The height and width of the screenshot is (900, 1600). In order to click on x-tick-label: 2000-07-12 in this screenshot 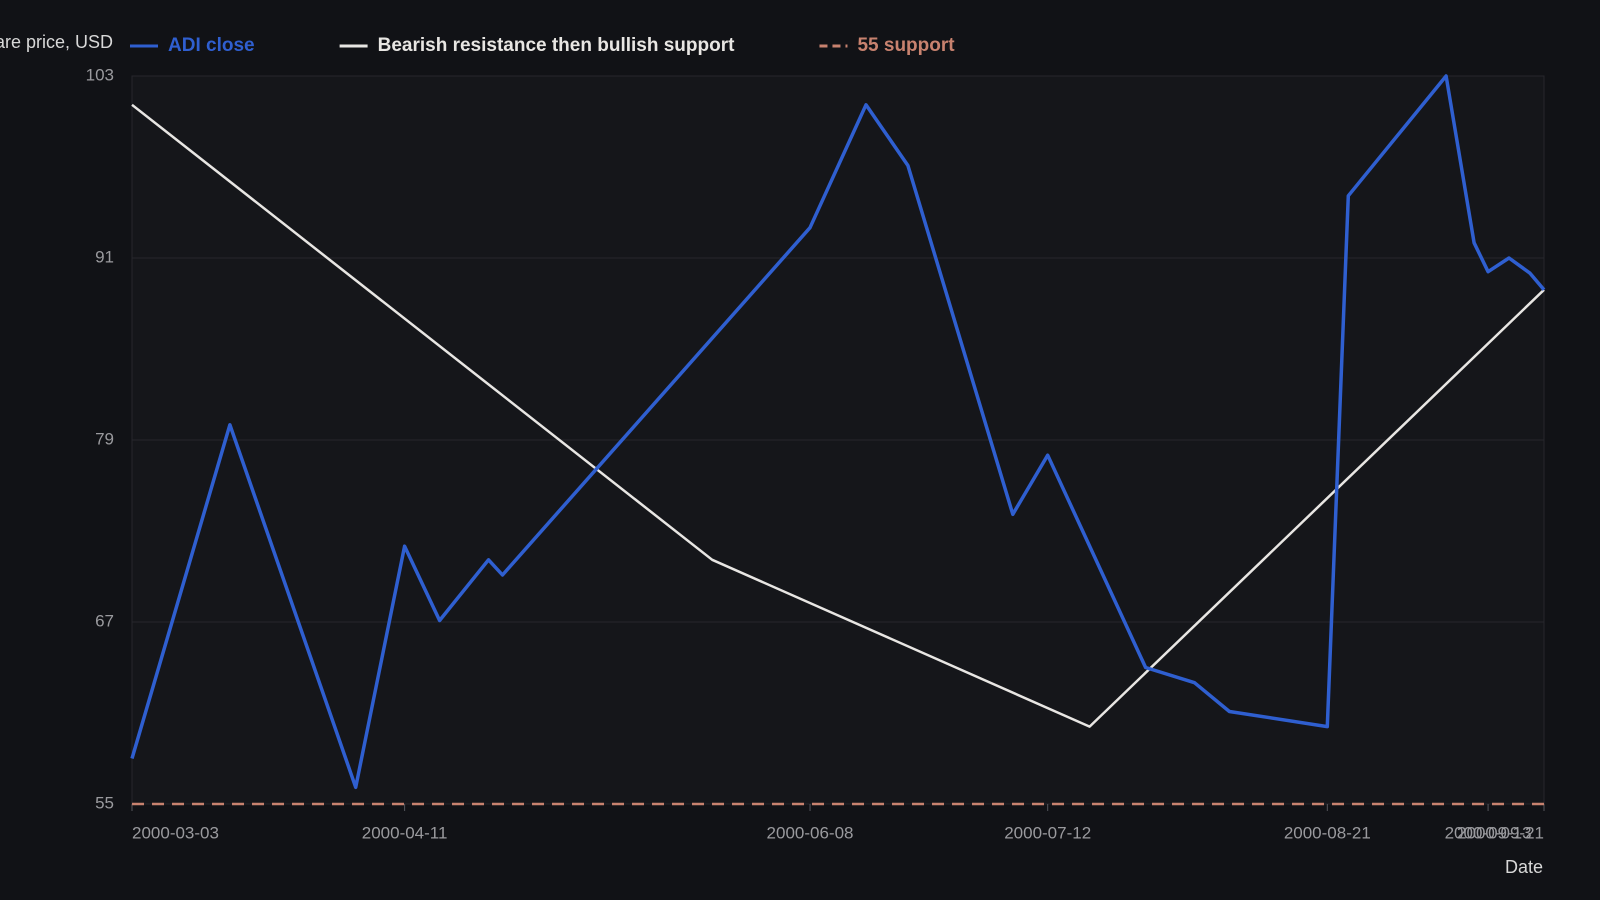, I will do `click(1047, 832)`.